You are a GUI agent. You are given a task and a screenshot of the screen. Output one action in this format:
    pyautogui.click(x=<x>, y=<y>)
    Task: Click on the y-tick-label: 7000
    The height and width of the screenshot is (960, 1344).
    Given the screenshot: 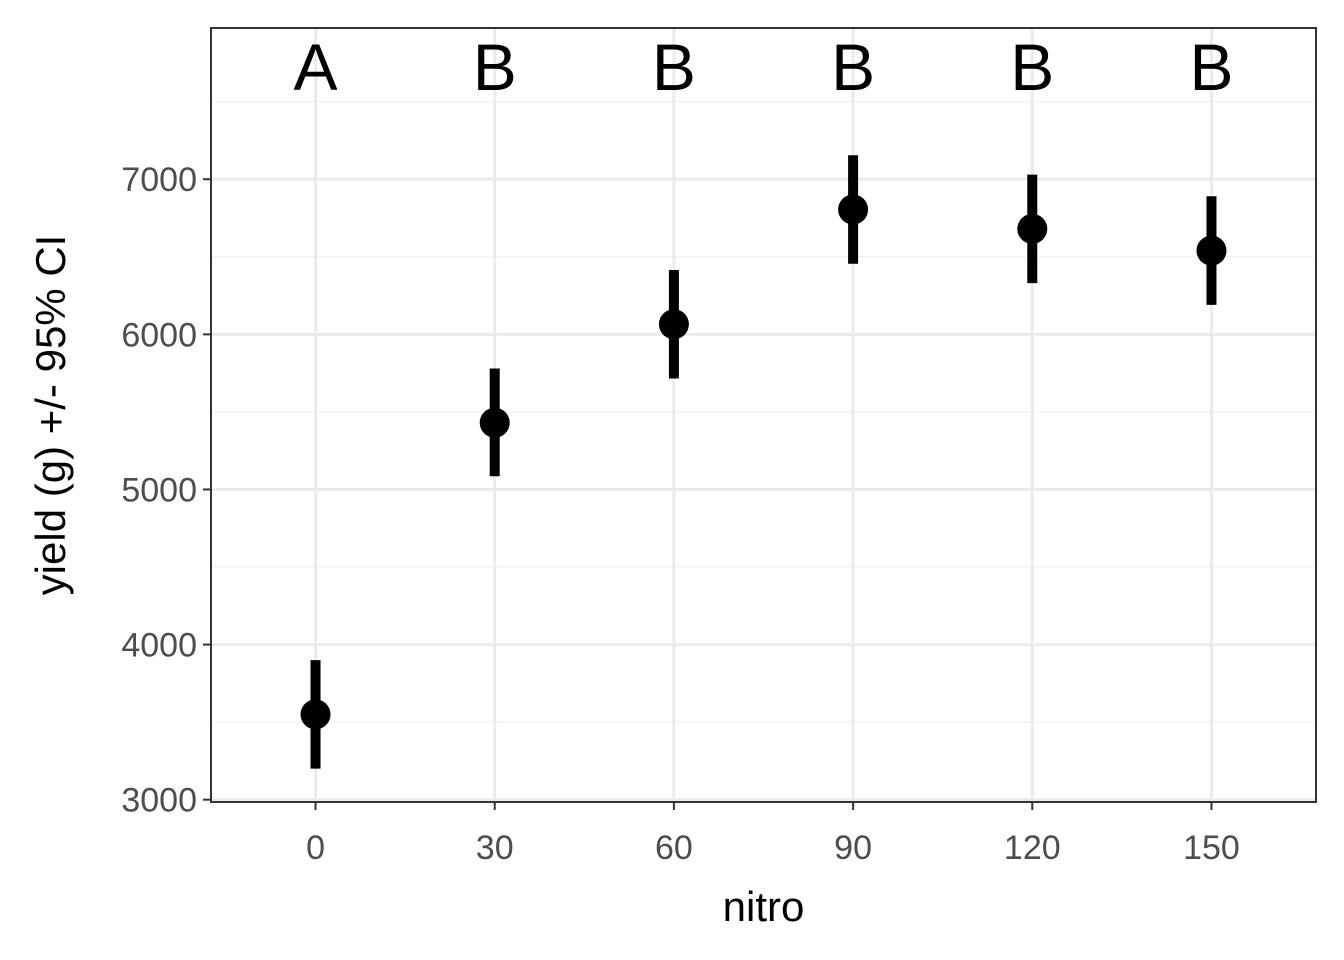 What is the action you would take?
    pyautogui.click(x=159, y=180)
    